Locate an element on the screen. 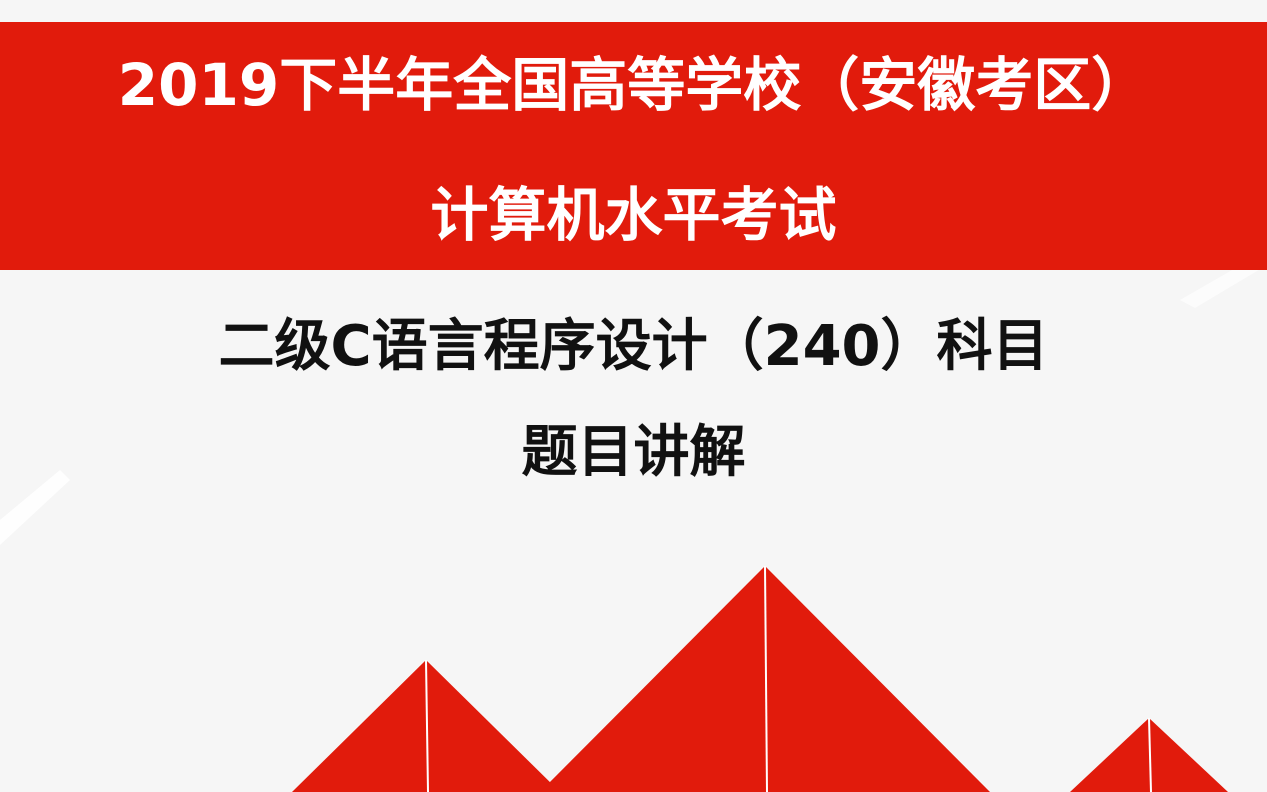 The image size is (1267, 792). banner-title-line-2: 计算机水平考试 is located at coordinates (633, 215).